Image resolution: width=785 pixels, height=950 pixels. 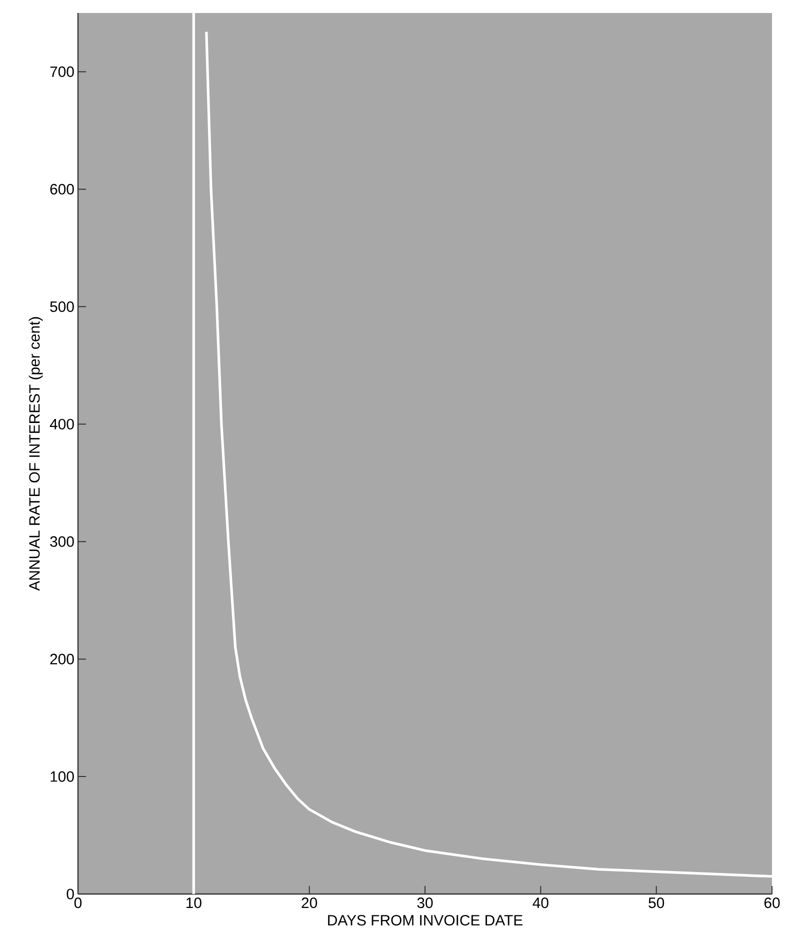 What do you see at coordinates (62, 72) in the screenshot?
I see `y-tick-label: 700` at bounding box center [62, 72].